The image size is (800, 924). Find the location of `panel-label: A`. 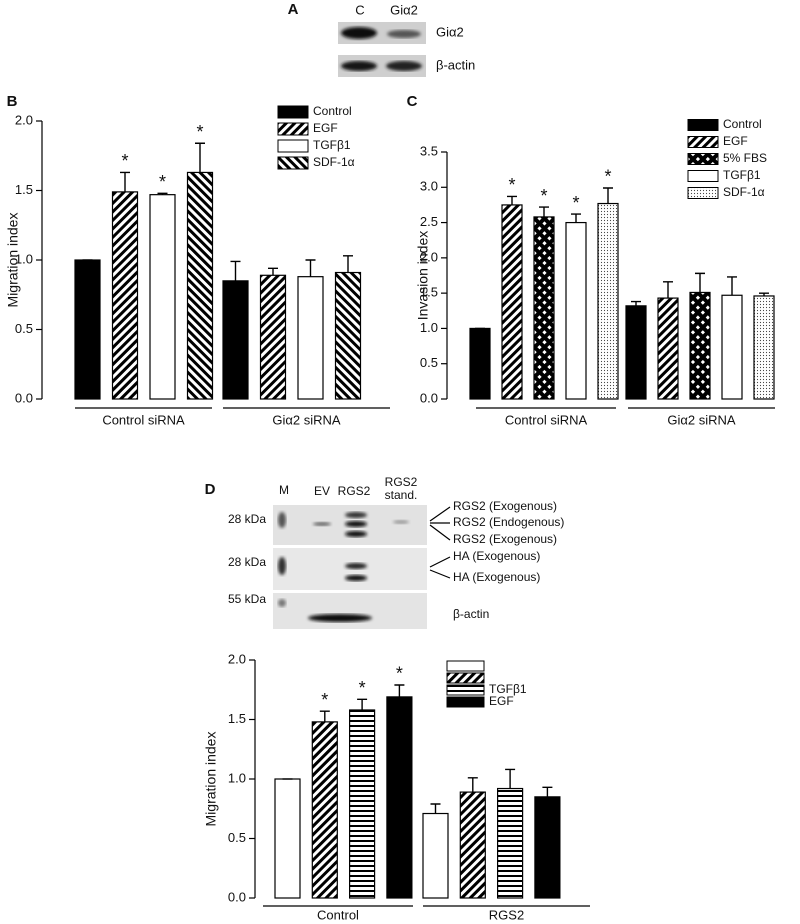

panel-label: A is located at coordinates (293, 9).